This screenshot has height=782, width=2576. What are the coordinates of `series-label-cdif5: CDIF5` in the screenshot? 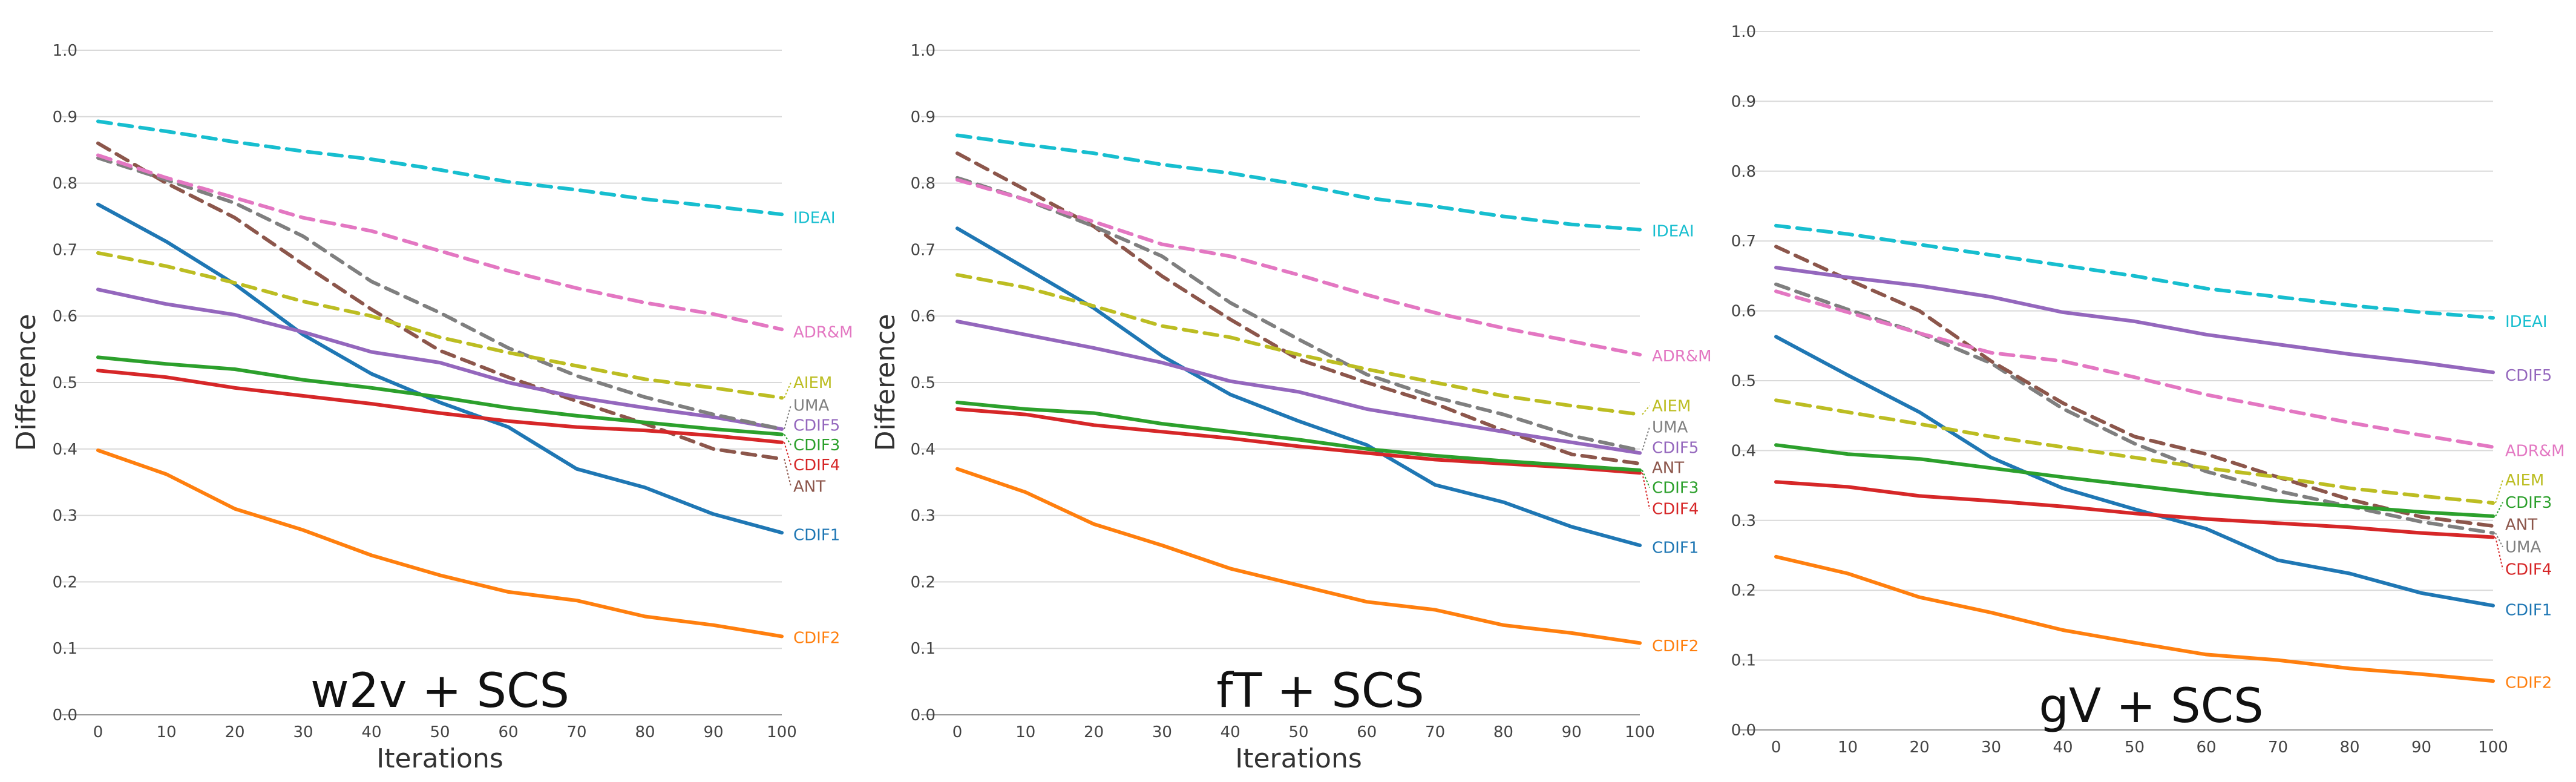 It's located at (1675, 448).